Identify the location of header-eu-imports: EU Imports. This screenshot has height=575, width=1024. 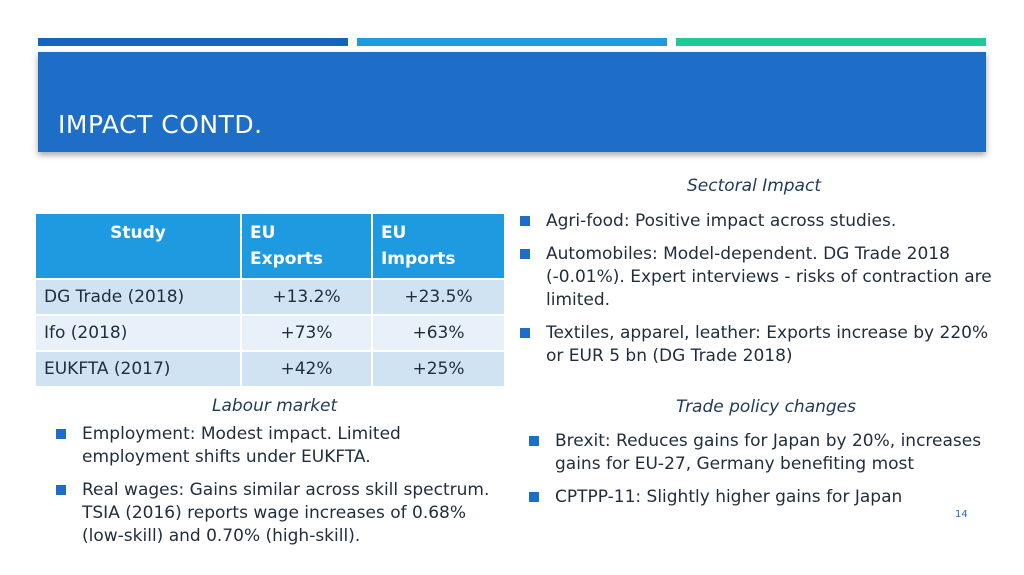
(439, 246).